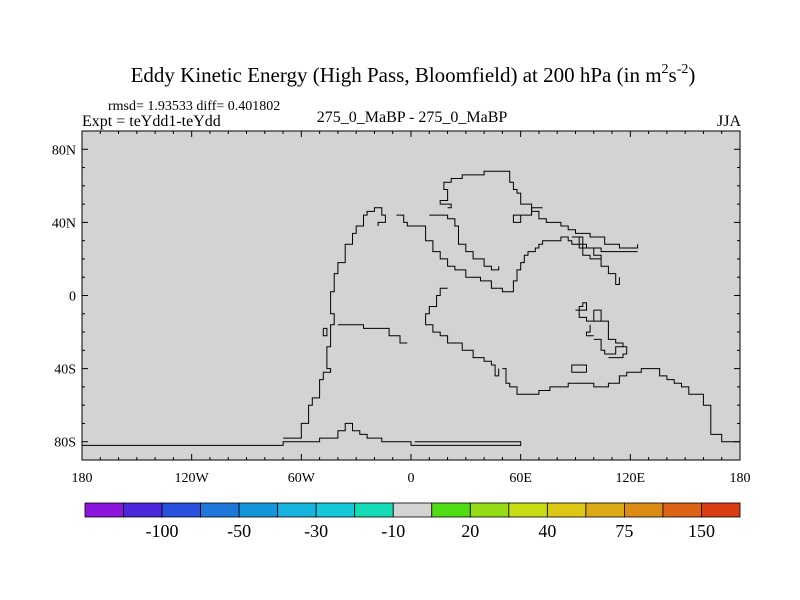 The height and width of the screenshot is (600, 800). Describe the element at coordinates (701, 531) in the screenshot. I see `colorbar-label: 150` at that location.